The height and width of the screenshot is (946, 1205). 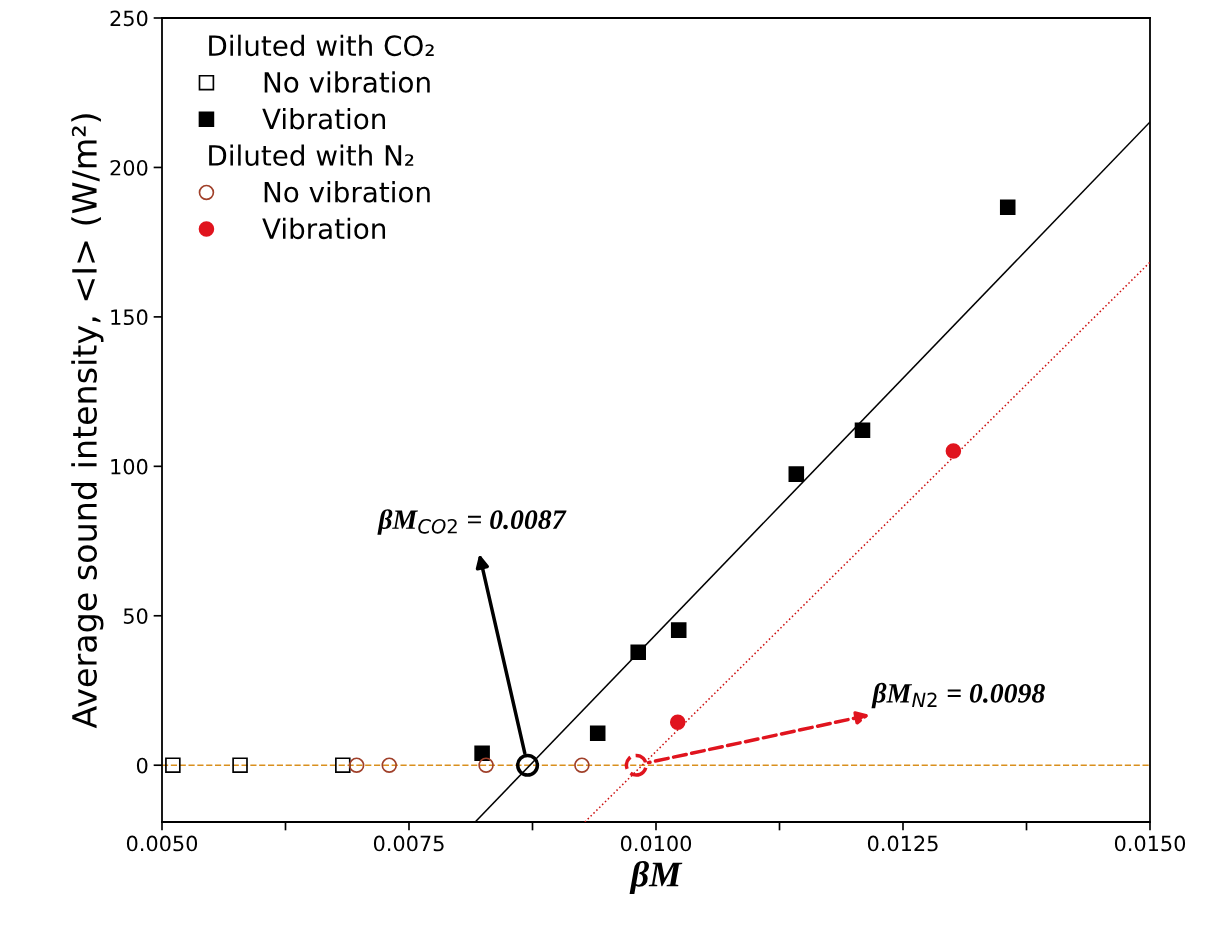 I want to click on y-tick-label: 200, so click(x=129, y=167).